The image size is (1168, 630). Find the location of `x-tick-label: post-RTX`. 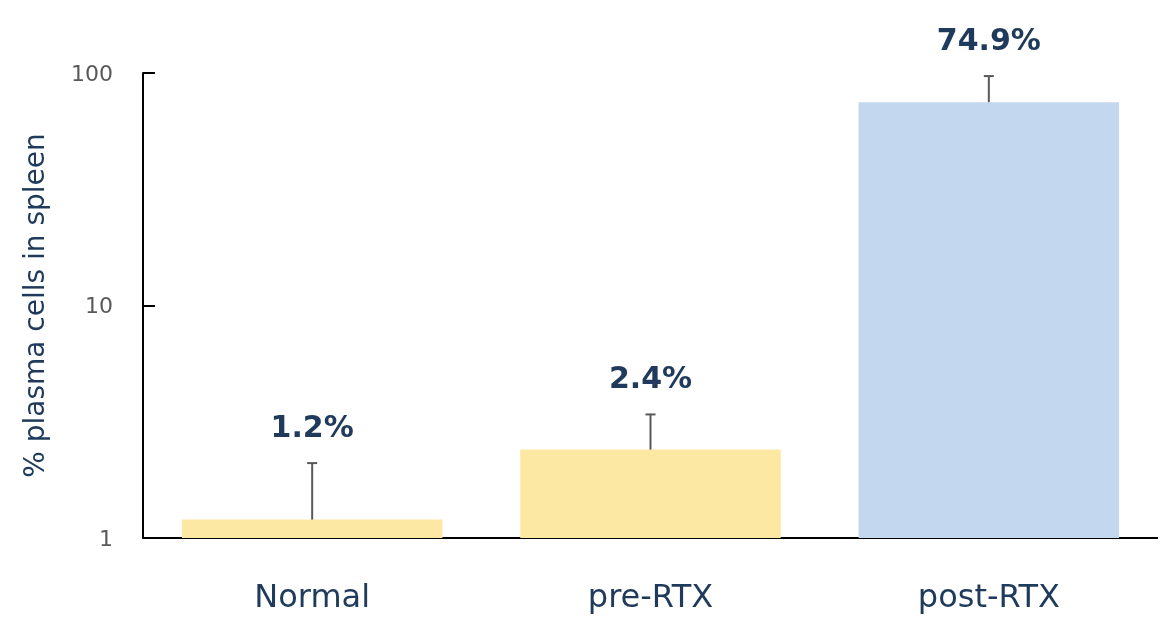

x-tick-label: post-RTX is located at coordinates (988, 596).